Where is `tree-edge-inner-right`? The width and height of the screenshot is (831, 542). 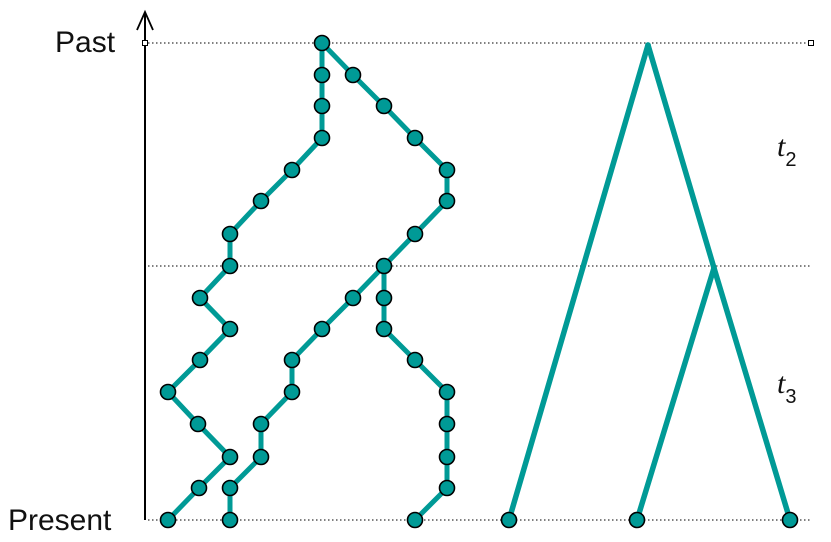
tree-edge-inner-right is located at coordinates (752, 394).